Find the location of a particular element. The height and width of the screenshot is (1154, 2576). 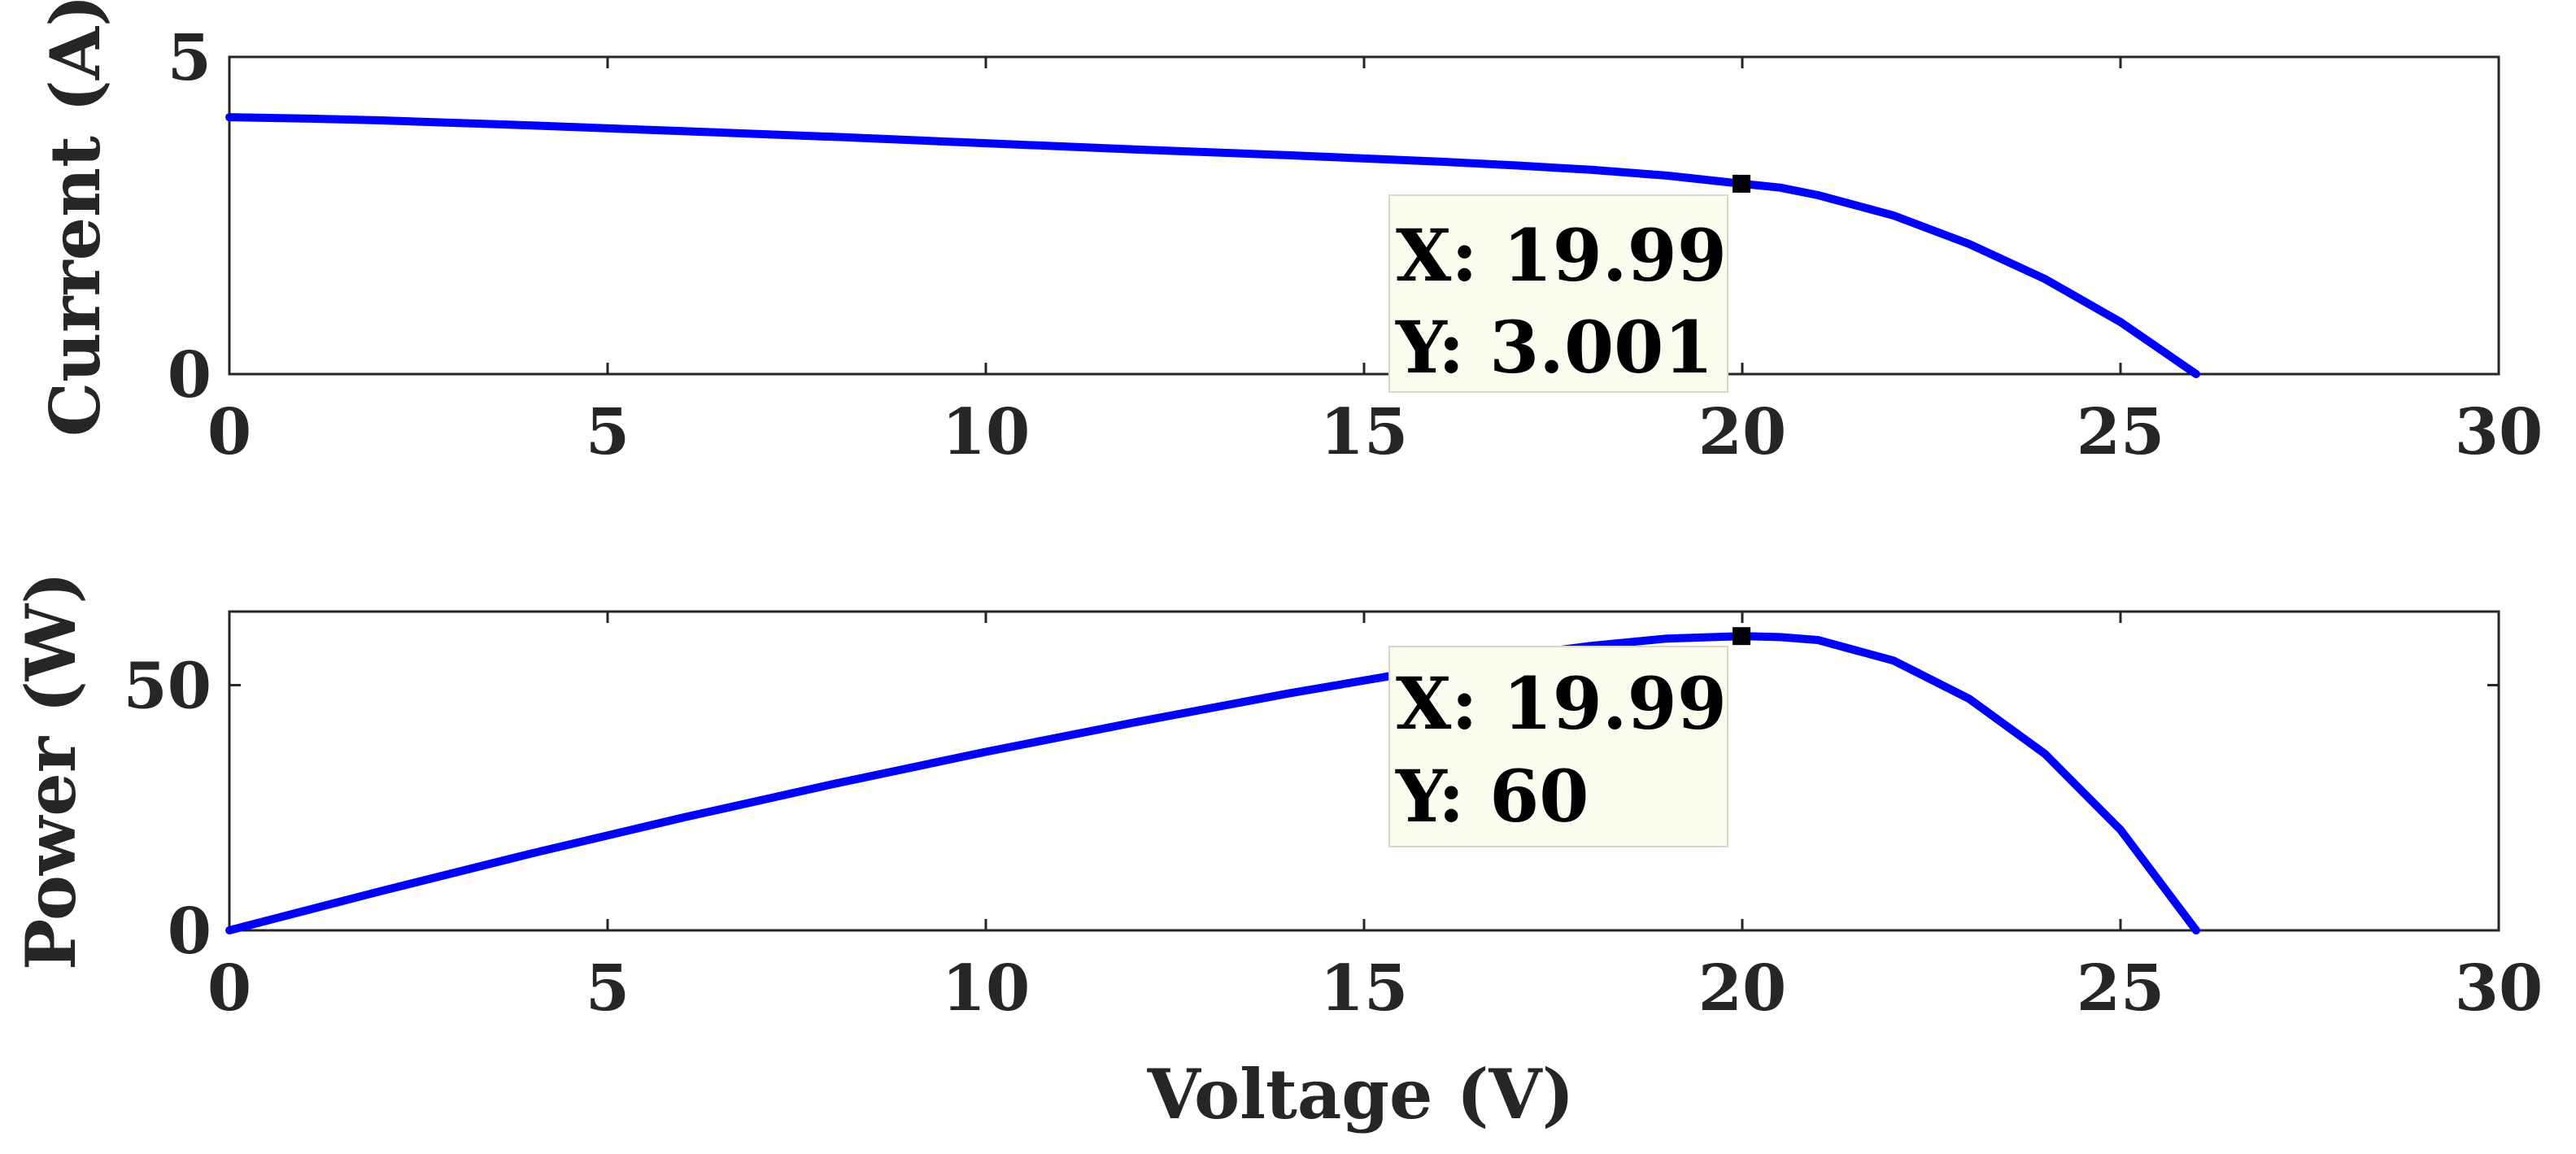

power-y-label: Power (W) is located at coordinates (51, 771).